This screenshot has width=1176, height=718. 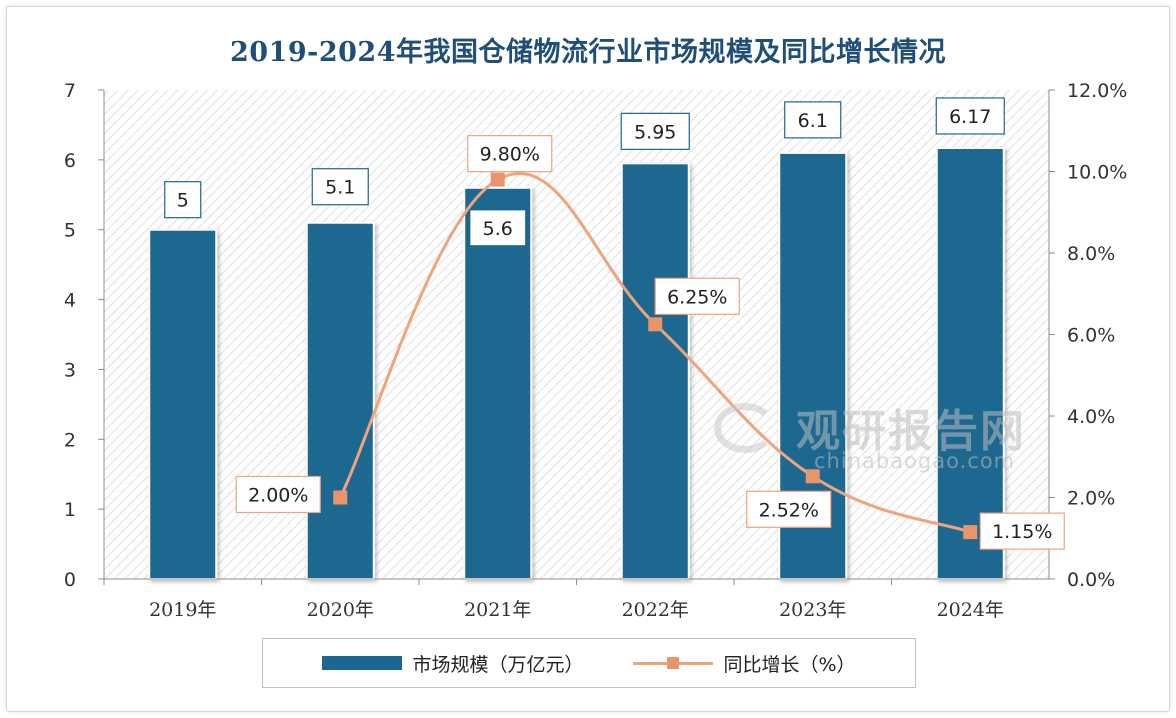 I want to click on right-tick-label: 4.0%, so click(x=1091, y=417).